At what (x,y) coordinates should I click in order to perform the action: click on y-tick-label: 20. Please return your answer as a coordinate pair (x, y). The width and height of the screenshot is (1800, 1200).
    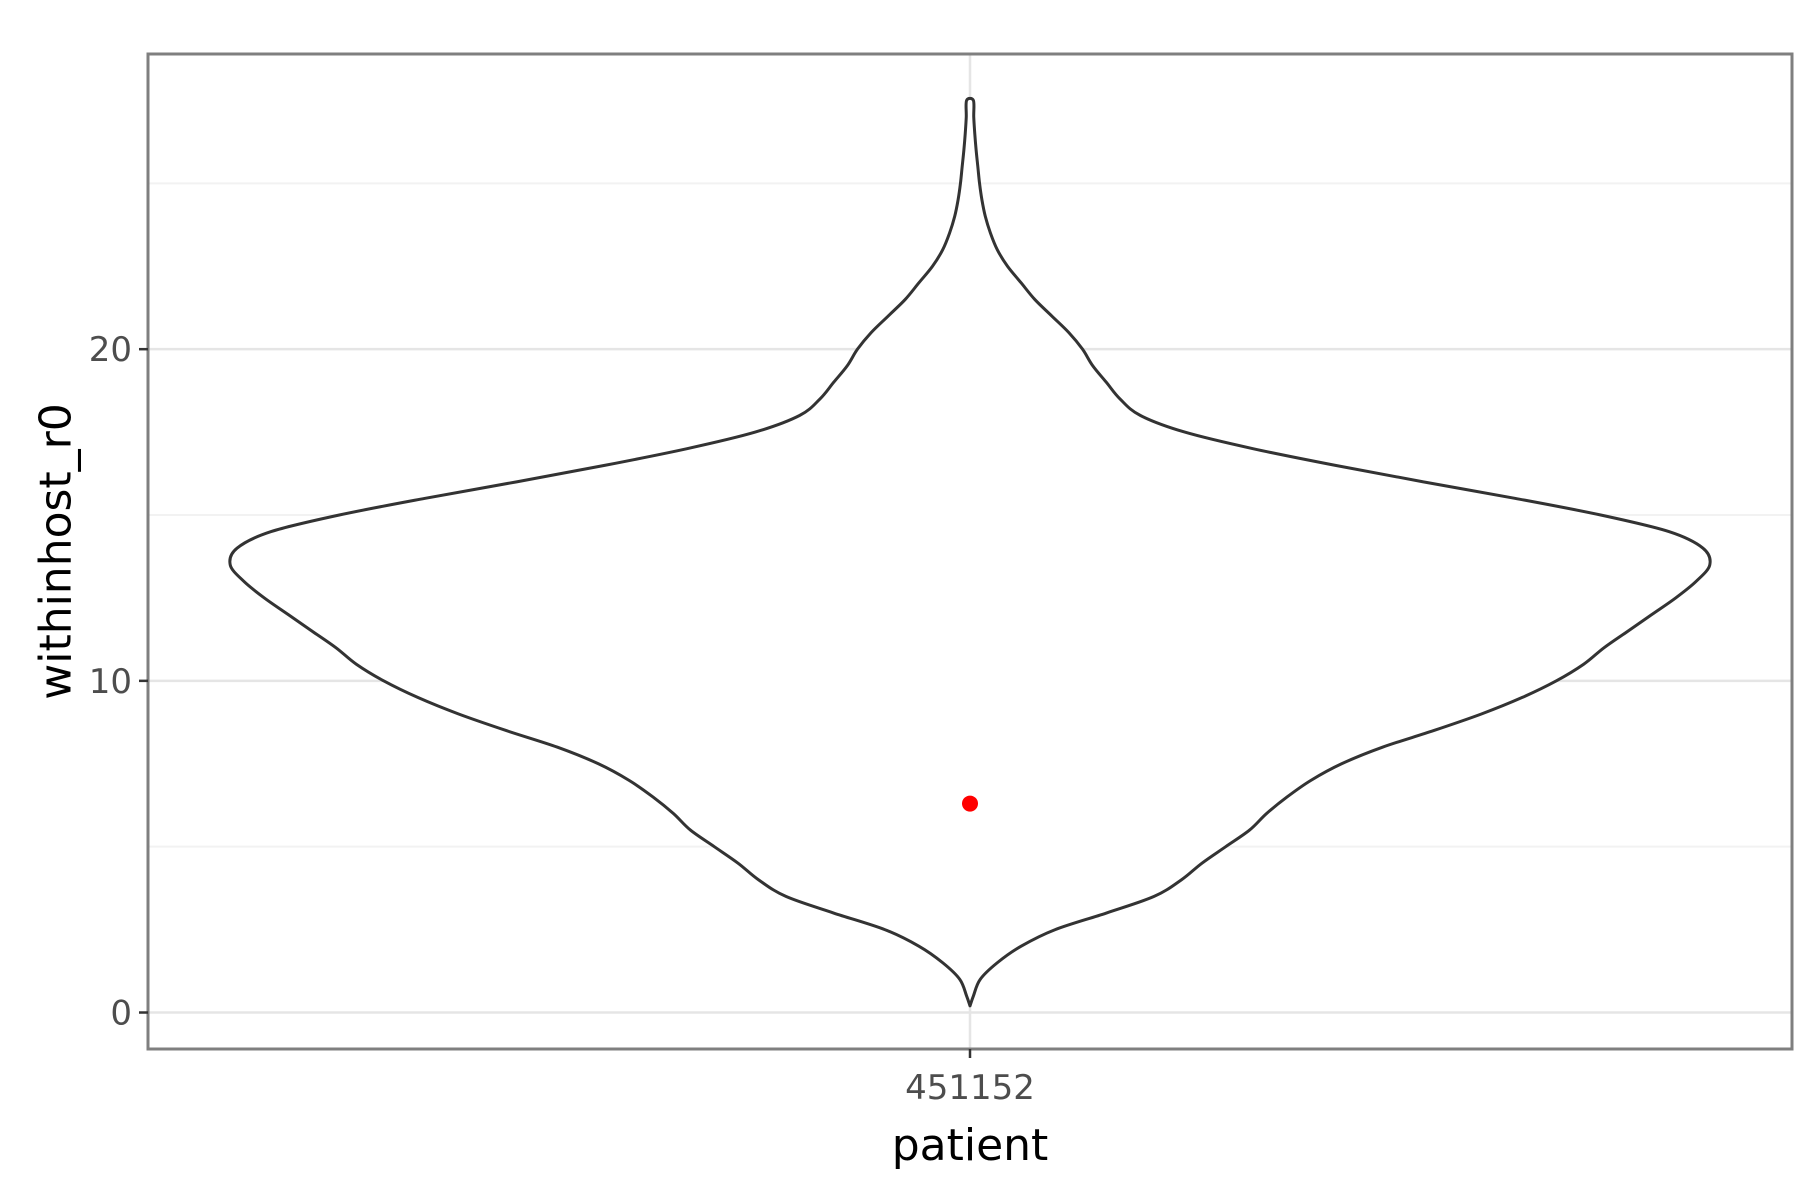
    Looking at the image, I should click on (110, 350).